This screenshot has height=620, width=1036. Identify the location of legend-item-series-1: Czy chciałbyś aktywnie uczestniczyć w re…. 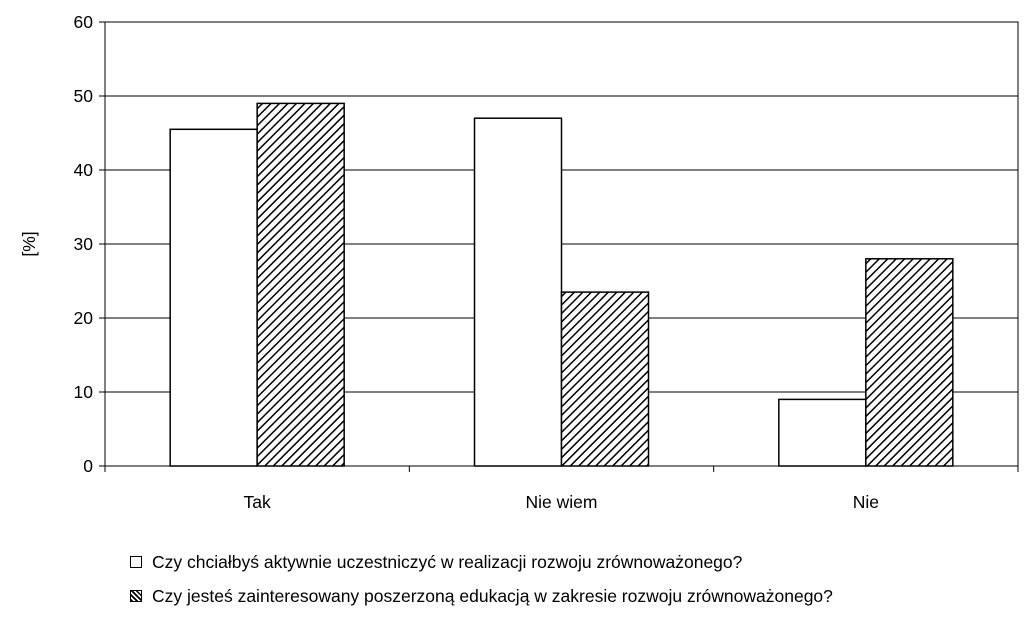
(481, 562).